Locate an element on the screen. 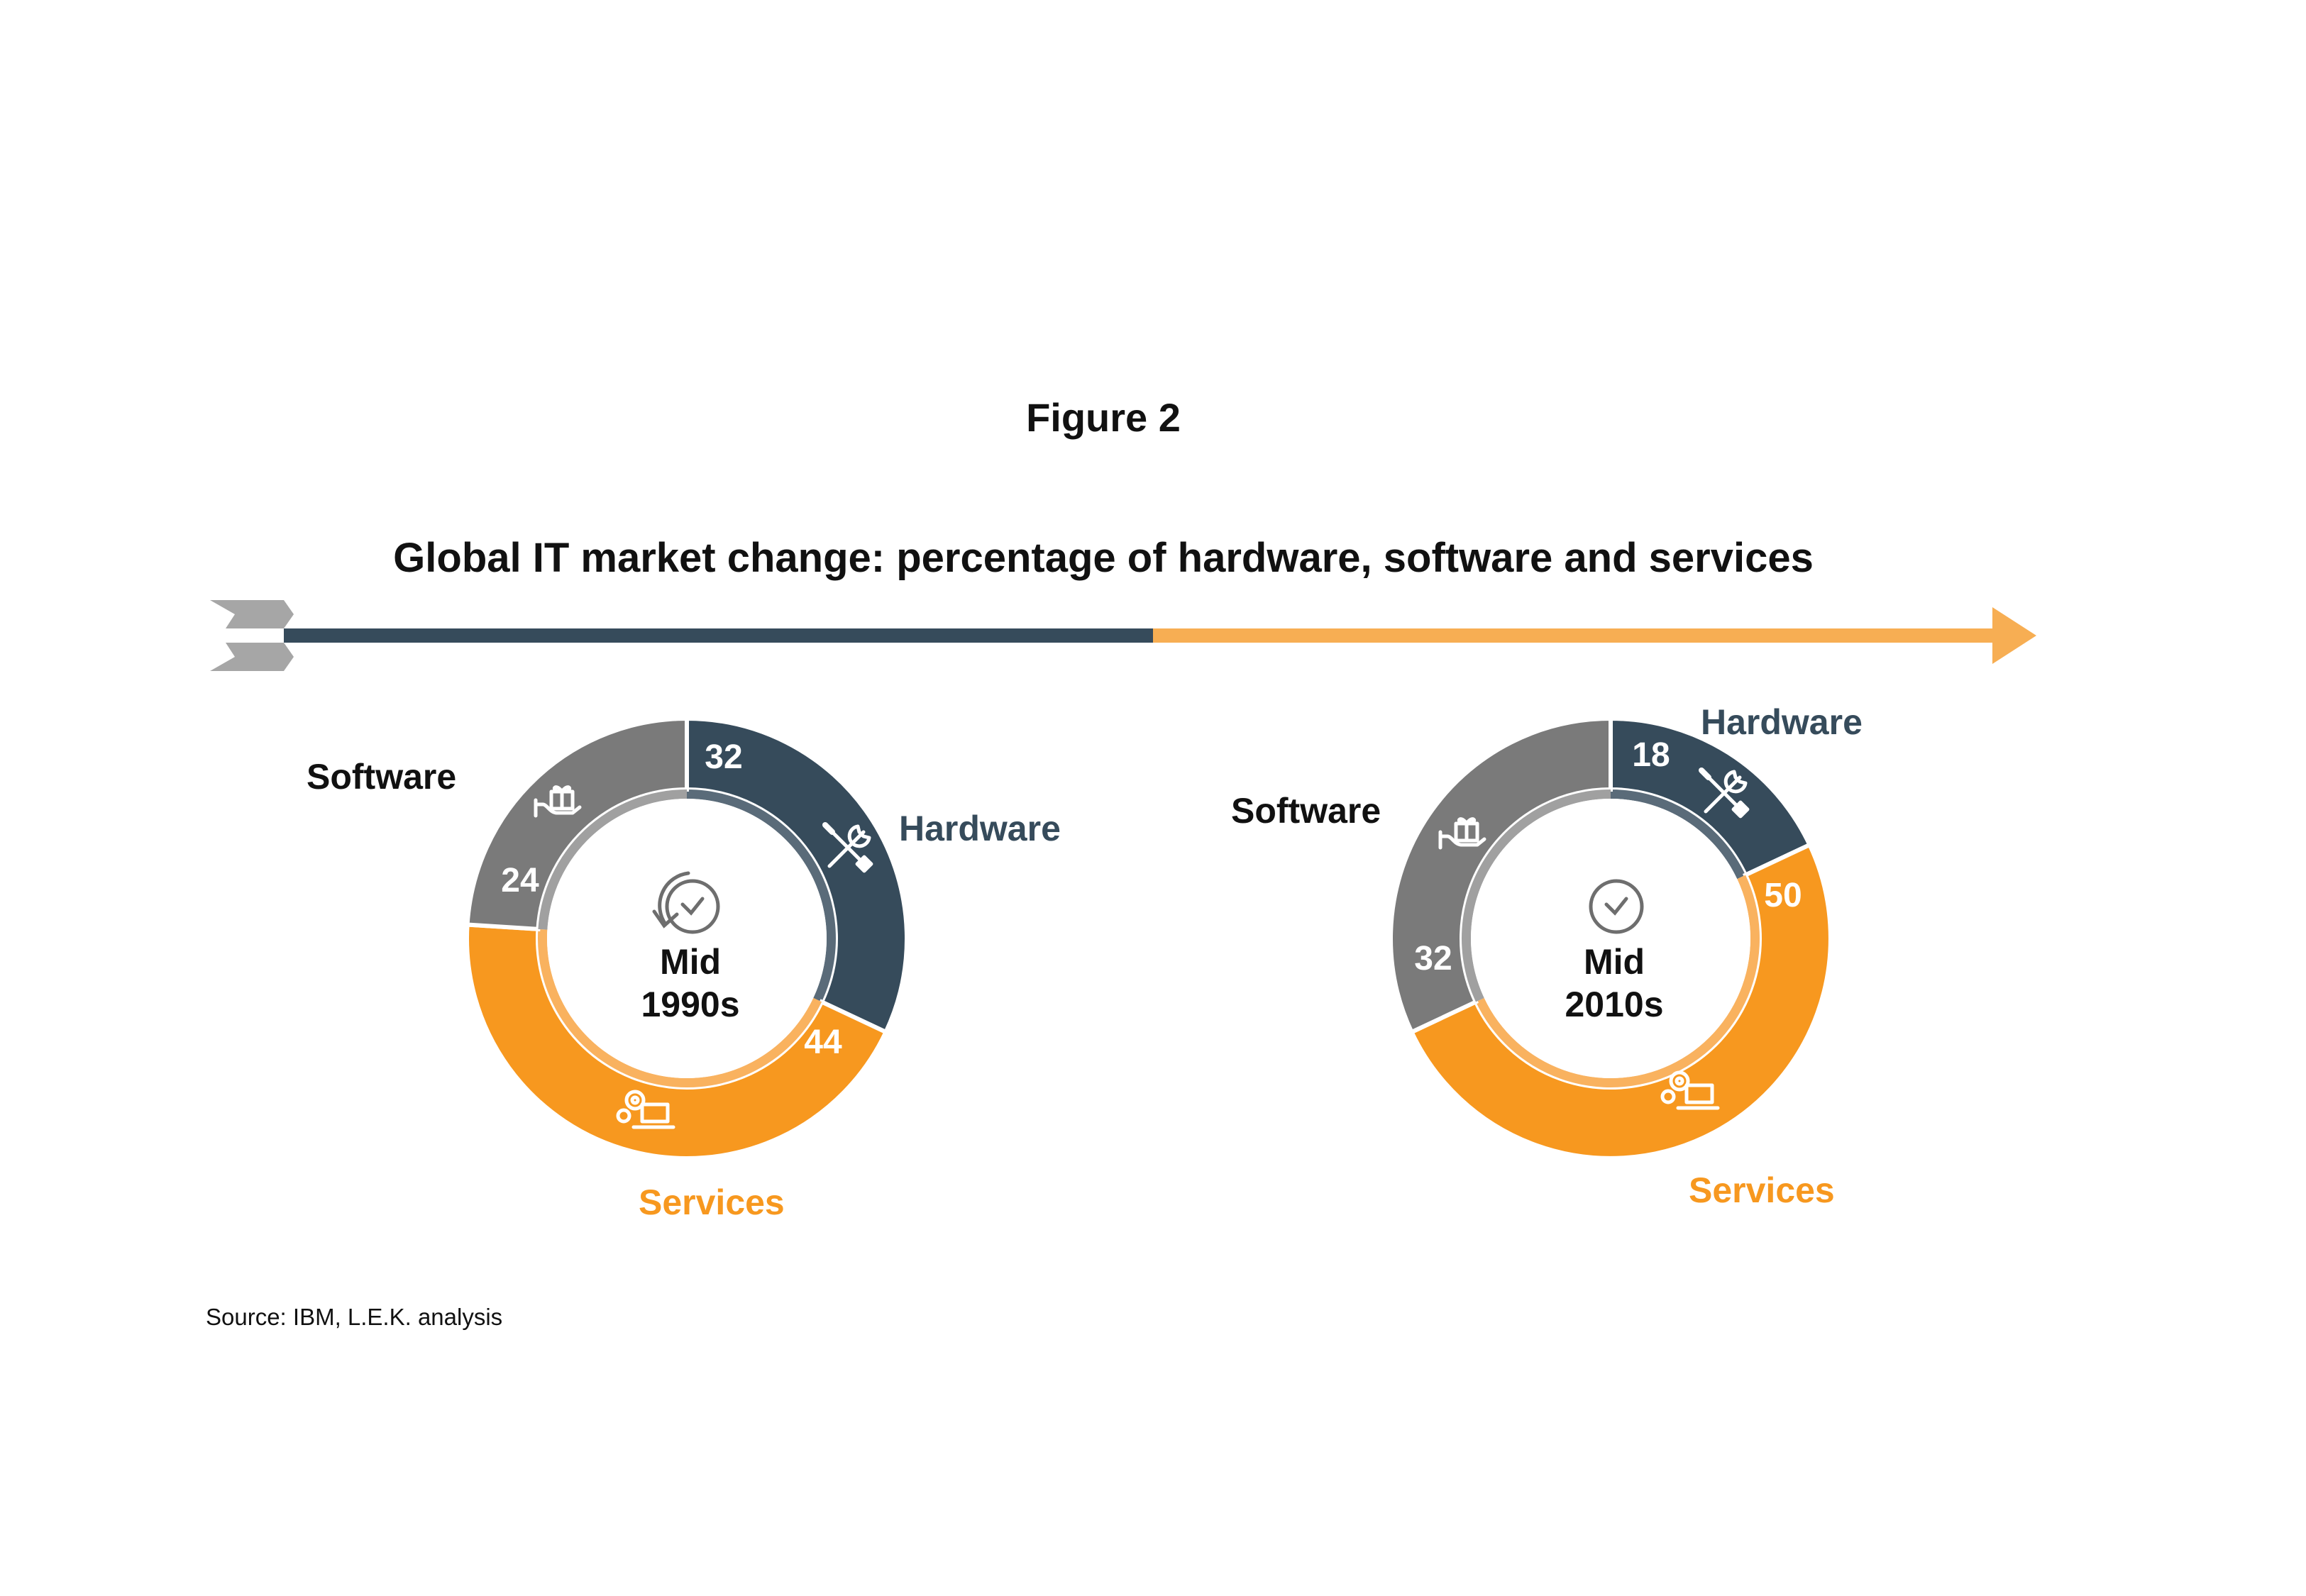 This screenshot has width=2306, height=1596. label-services-2010s: Services is located at coordinates (1762, 1190).